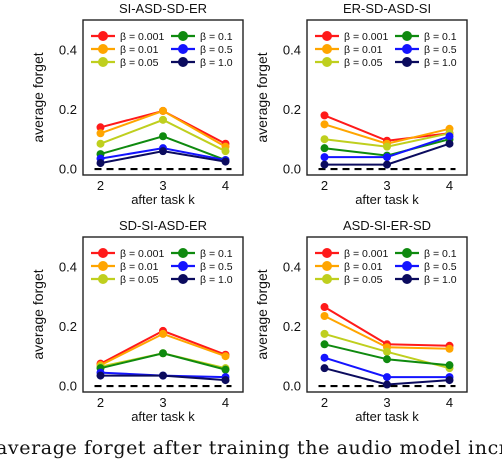 The height and width of the screenshot is (460, 502). I want to click on chart-title: SD-SI-ASD-ER, so click(163, 225).